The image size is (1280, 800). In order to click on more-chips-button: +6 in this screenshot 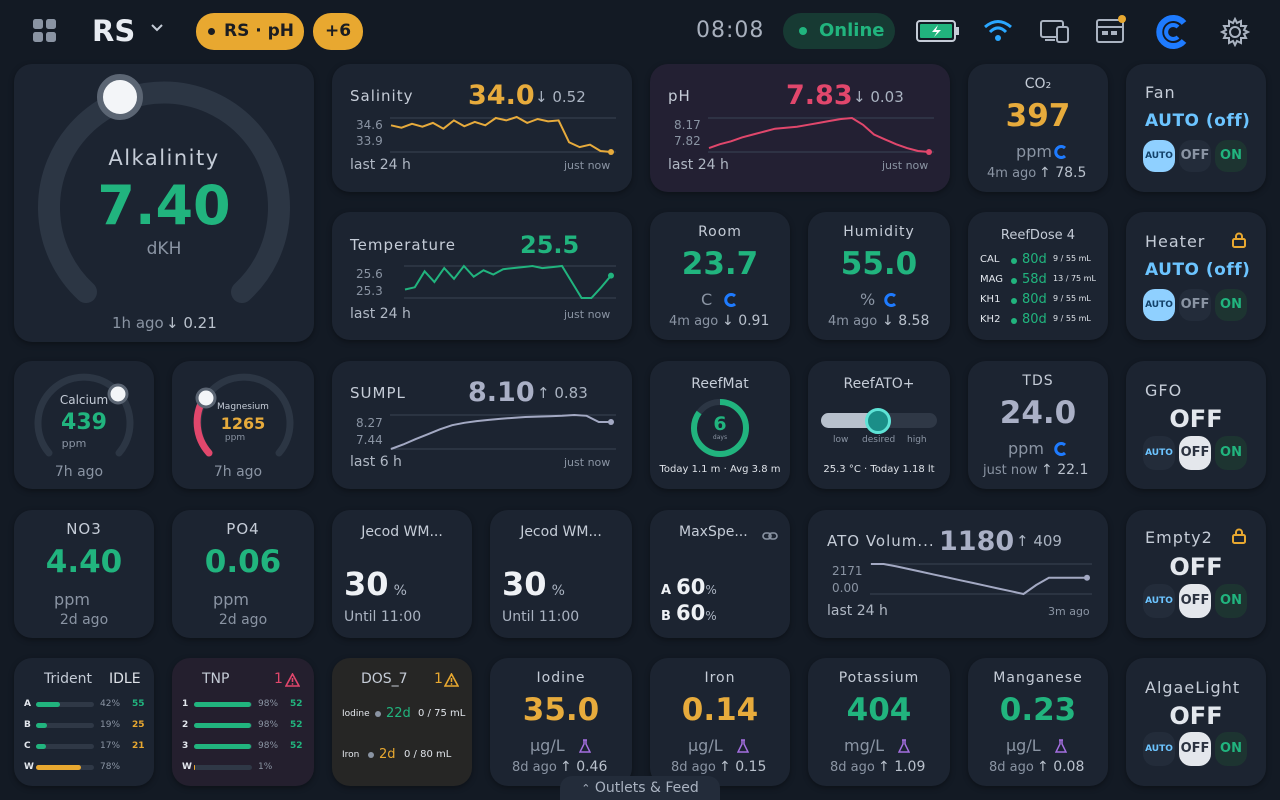, I will do `click(338, 31)`.